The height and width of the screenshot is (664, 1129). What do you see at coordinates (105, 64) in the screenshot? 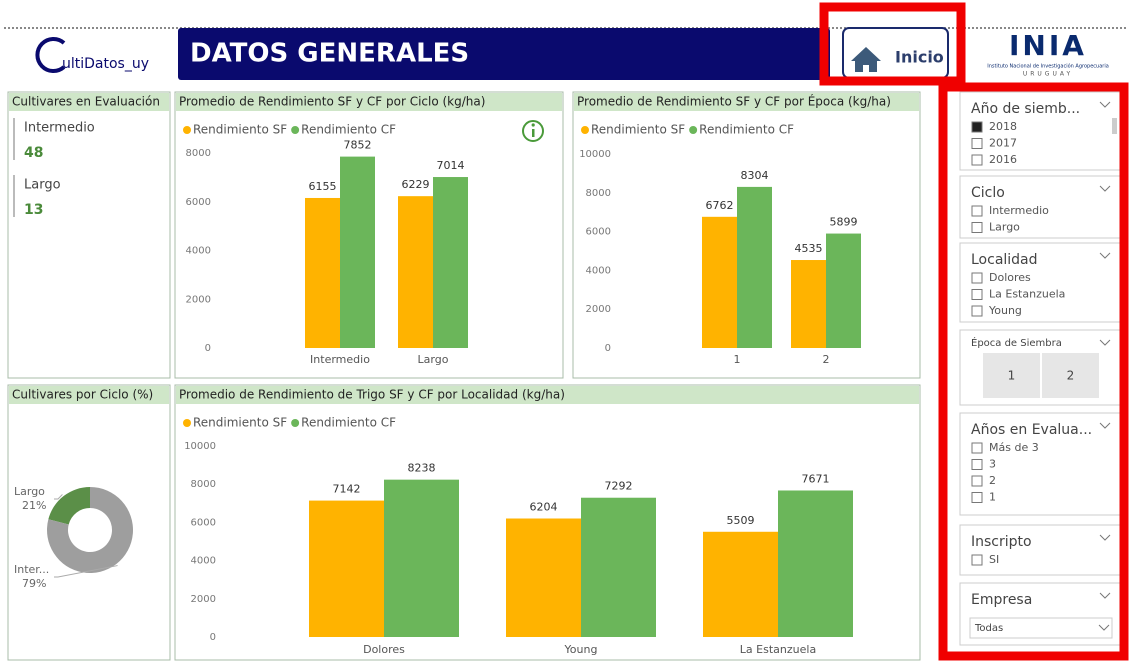
I see `logo-text: ultiDatos_uy` at bounding box center [105, 64].